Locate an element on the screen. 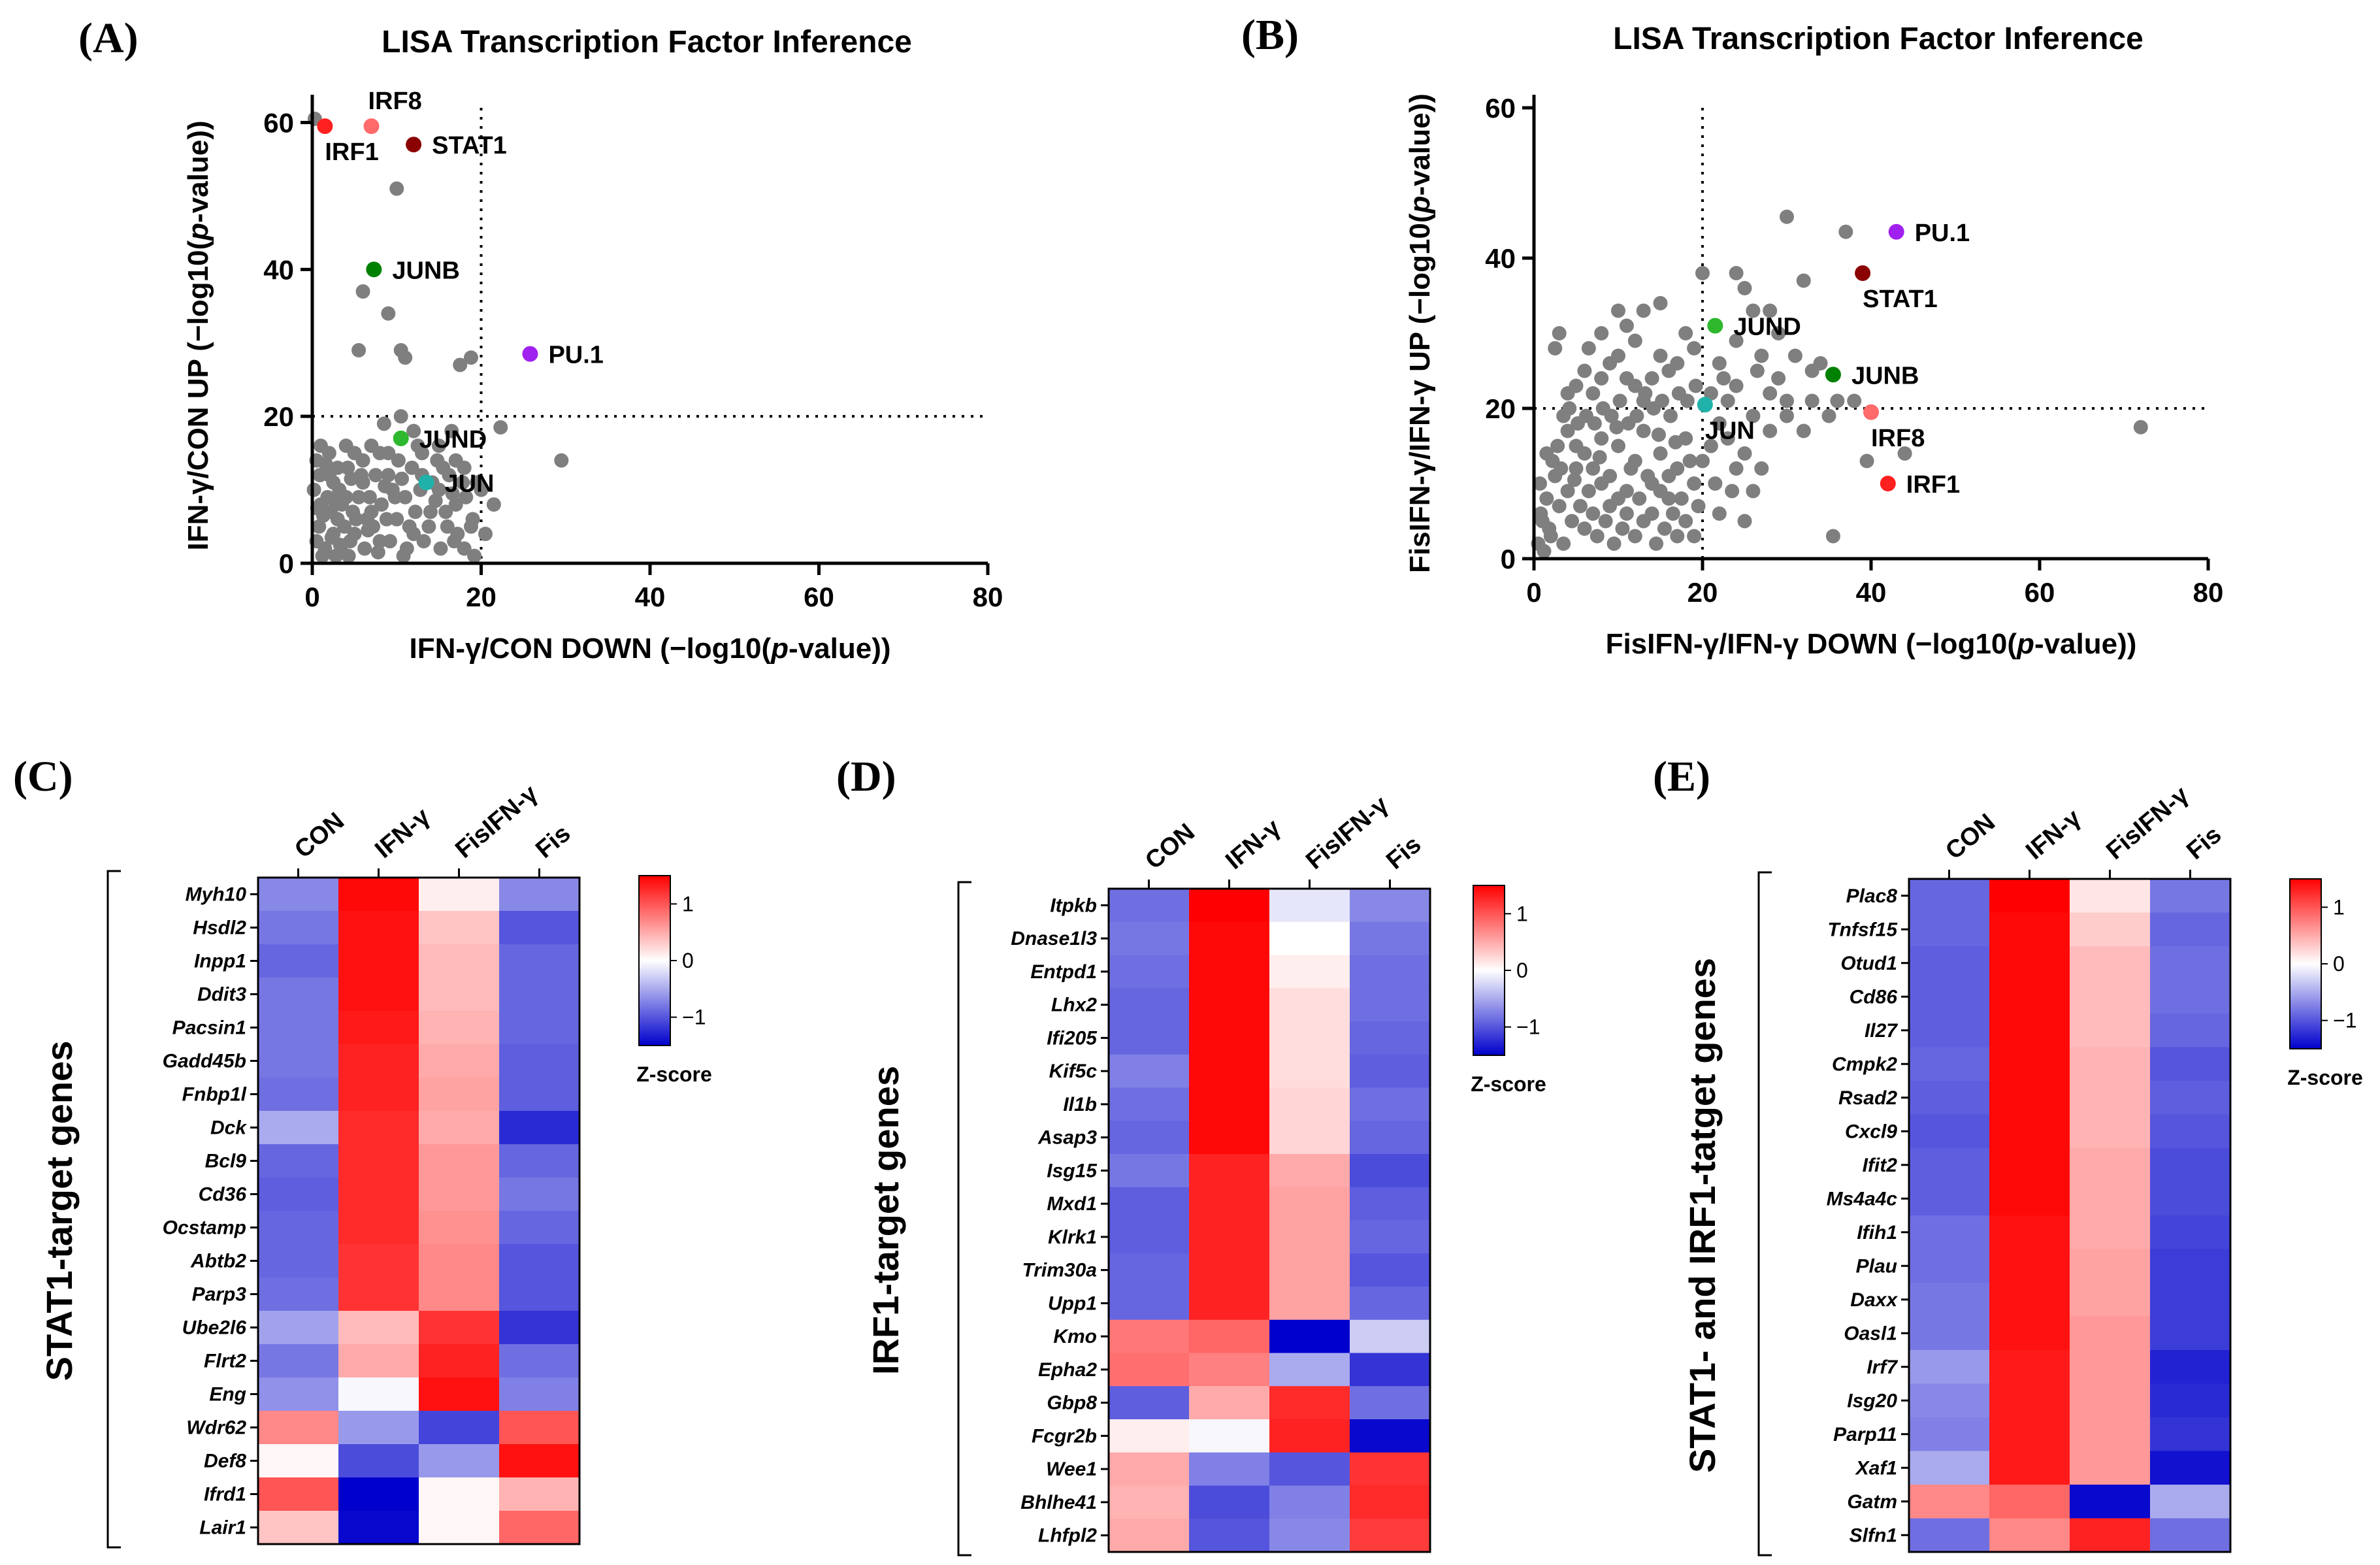  x-tick-label: 60 is located at coordinates (819, 597).